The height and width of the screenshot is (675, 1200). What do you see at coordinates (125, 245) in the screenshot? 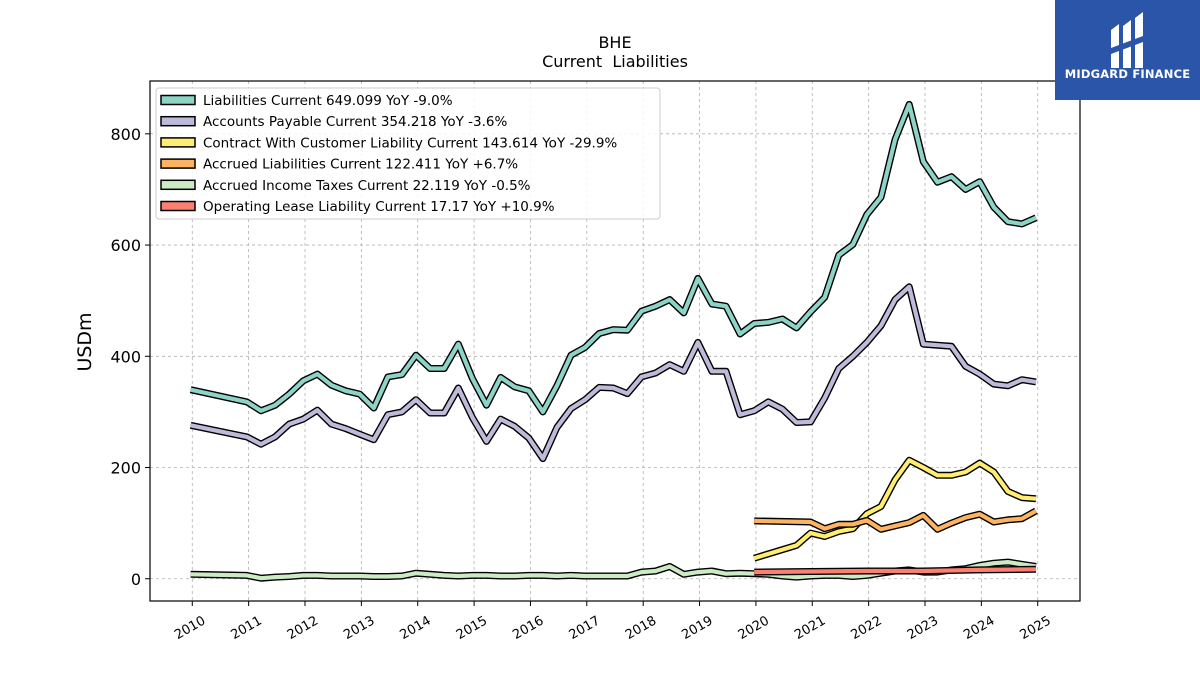
I see `y-tick-label: 600` at bounding box center [125, 245].